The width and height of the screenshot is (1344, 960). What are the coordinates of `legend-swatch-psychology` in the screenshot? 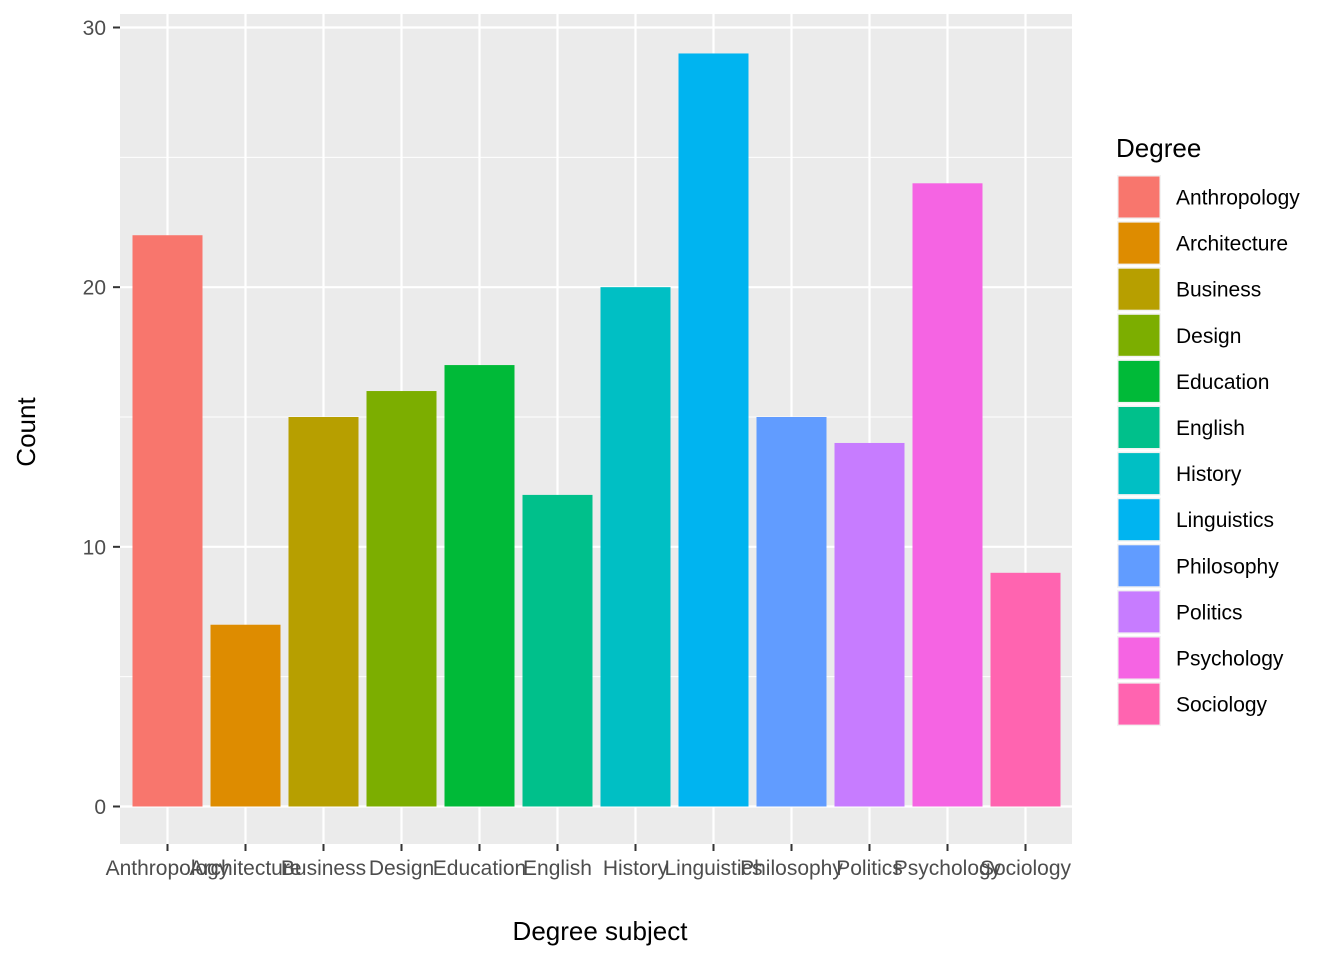 It's located at (1139, 658).